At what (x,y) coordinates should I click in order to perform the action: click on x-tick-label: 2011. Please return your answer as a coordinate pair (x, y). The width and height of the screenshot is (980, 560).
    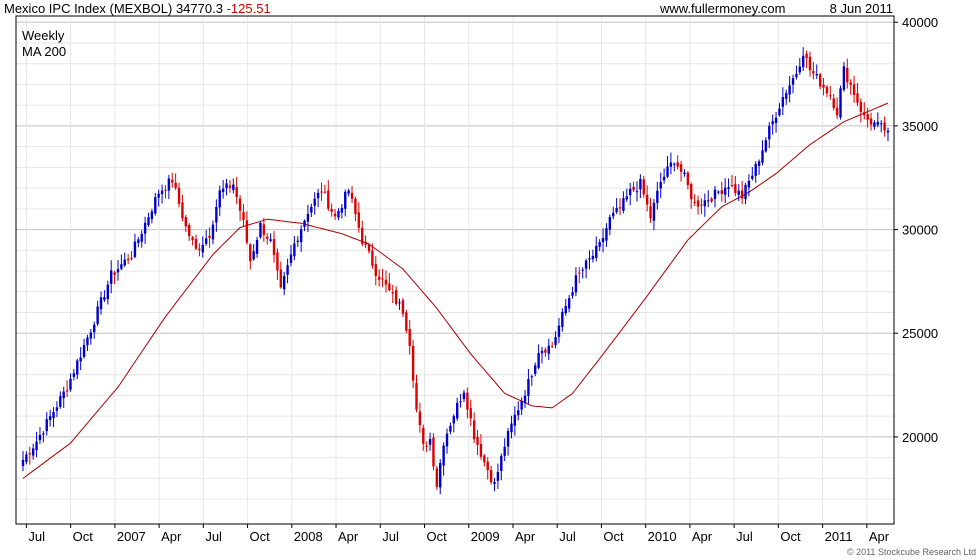
    Looking at the image, I should click on (839, 536).